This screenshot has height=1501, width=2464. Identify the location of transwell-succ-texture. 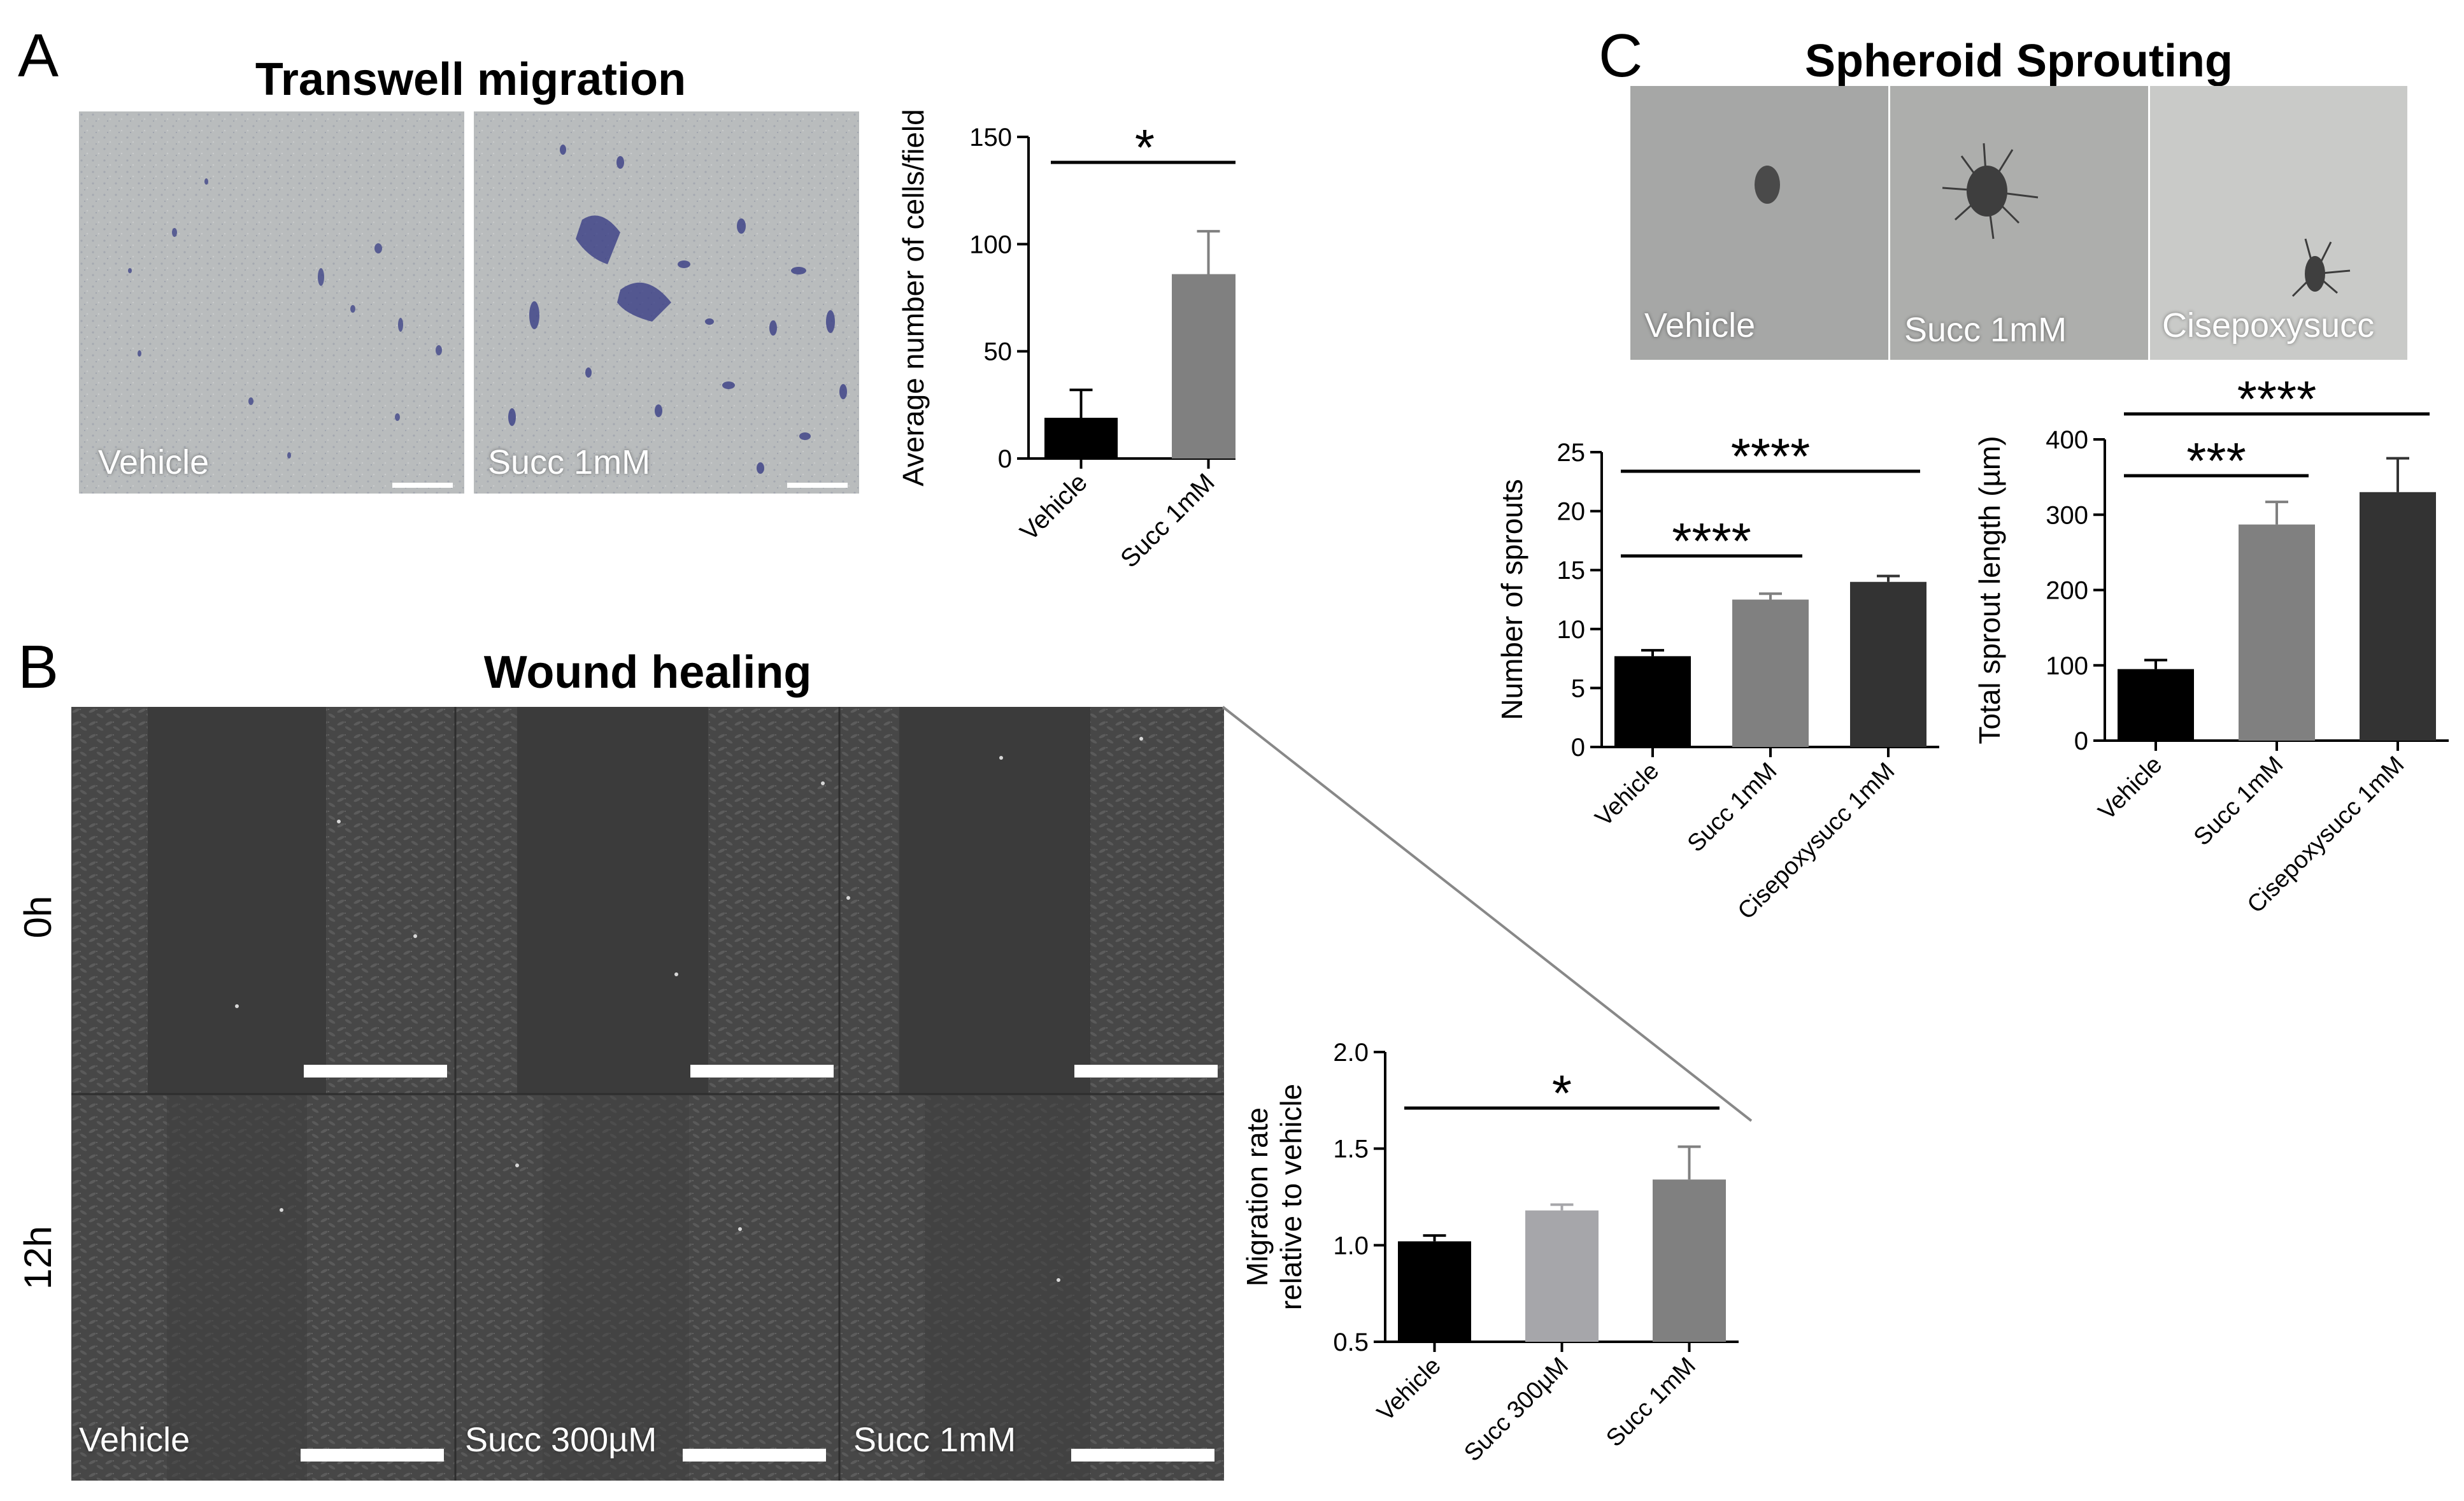
(666, 302).